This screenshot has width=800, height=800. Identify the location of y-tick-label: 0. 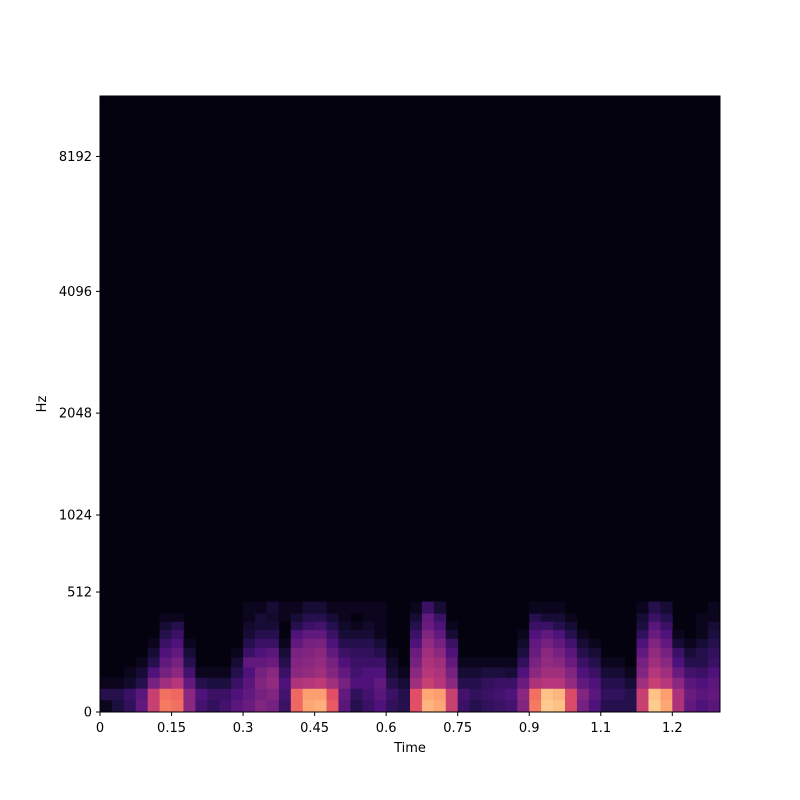
(88, 713).